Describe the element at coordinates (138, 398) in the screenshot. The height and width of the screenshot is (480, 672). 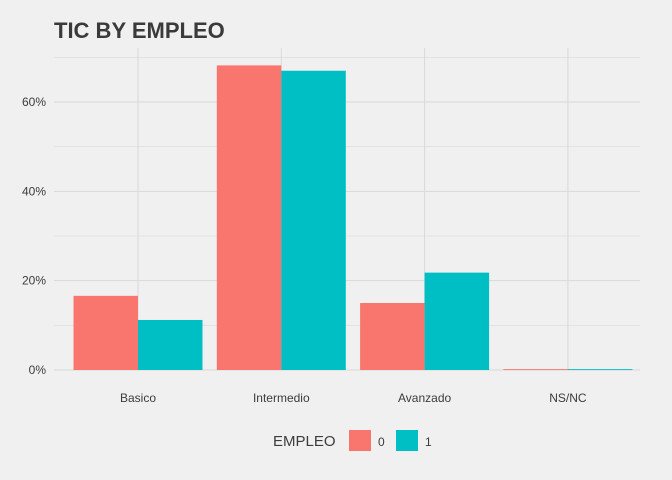
I see `x-tick-label: Basico` at that location.